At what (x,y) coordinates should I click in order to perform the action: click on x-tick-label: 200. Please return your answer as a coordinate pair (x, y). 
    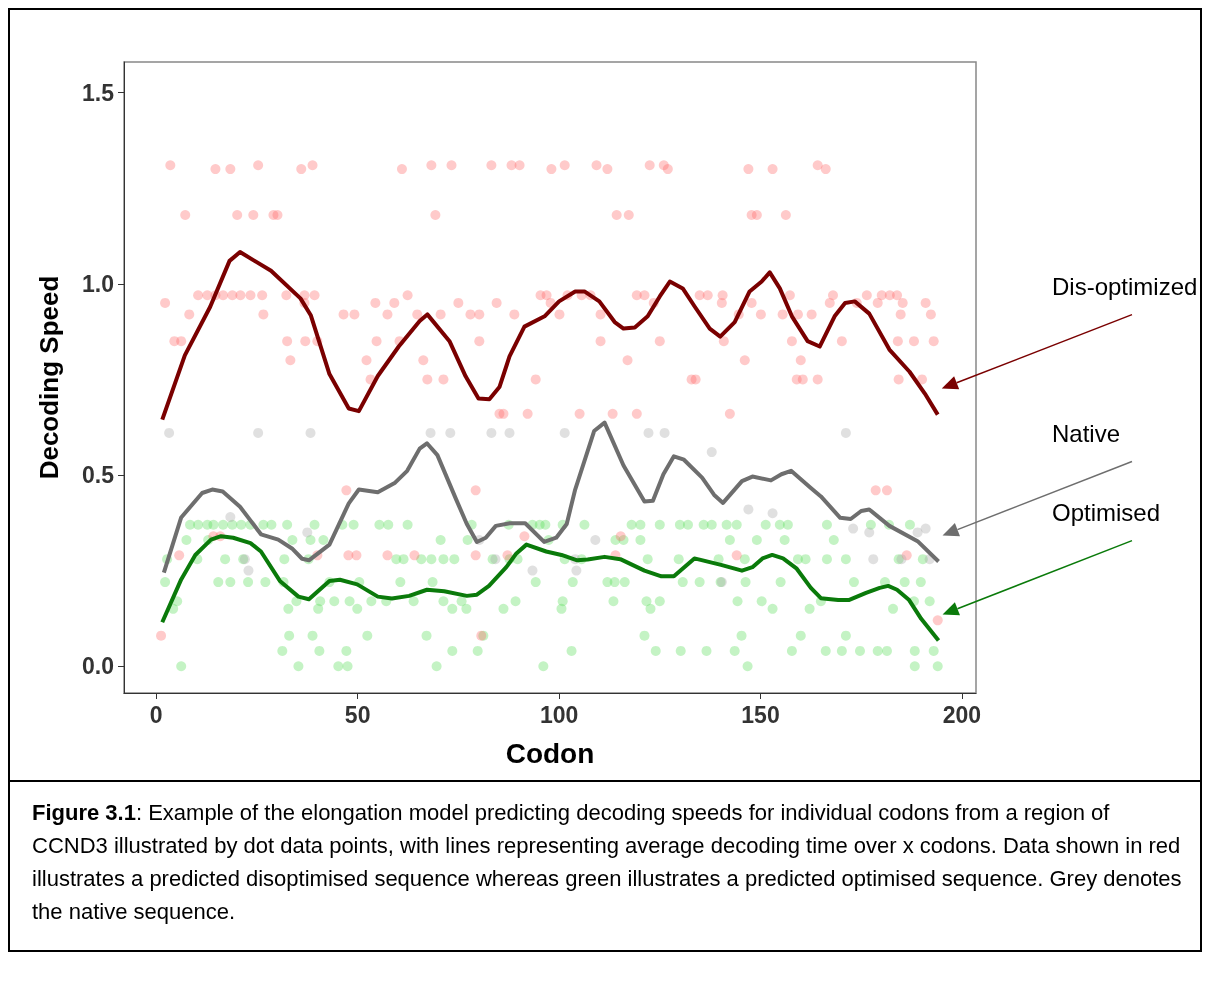
    Looking at the image, I should click on (962, 714).